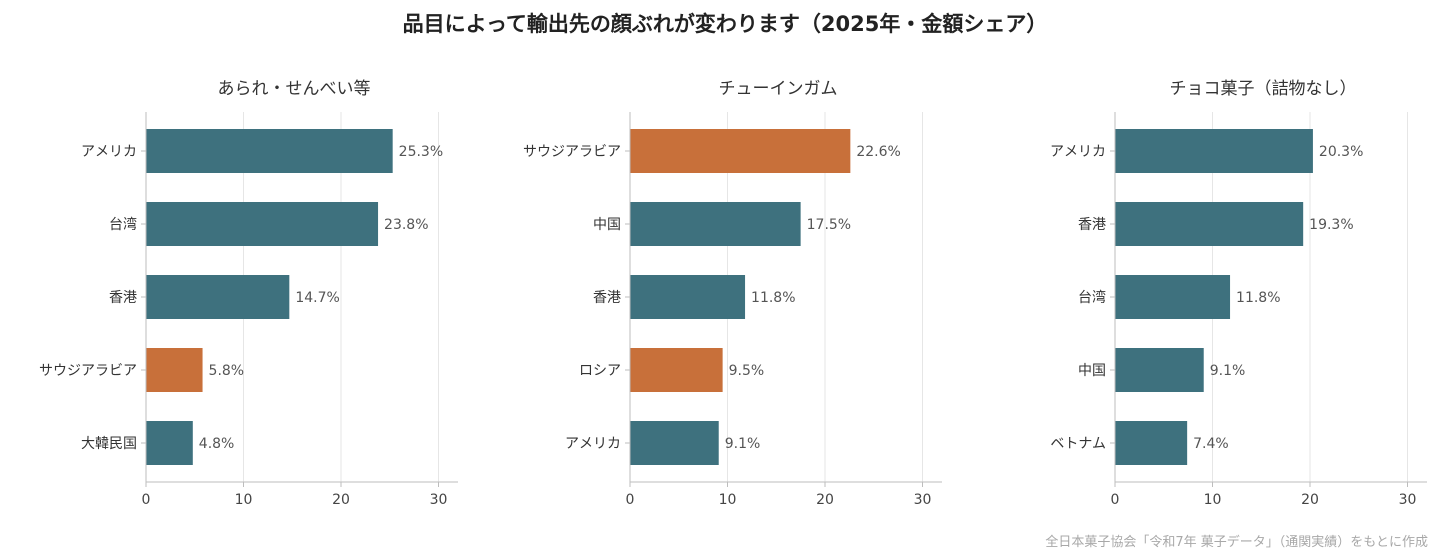  I want to click on value-label: 14.7%, so click(317, 298).